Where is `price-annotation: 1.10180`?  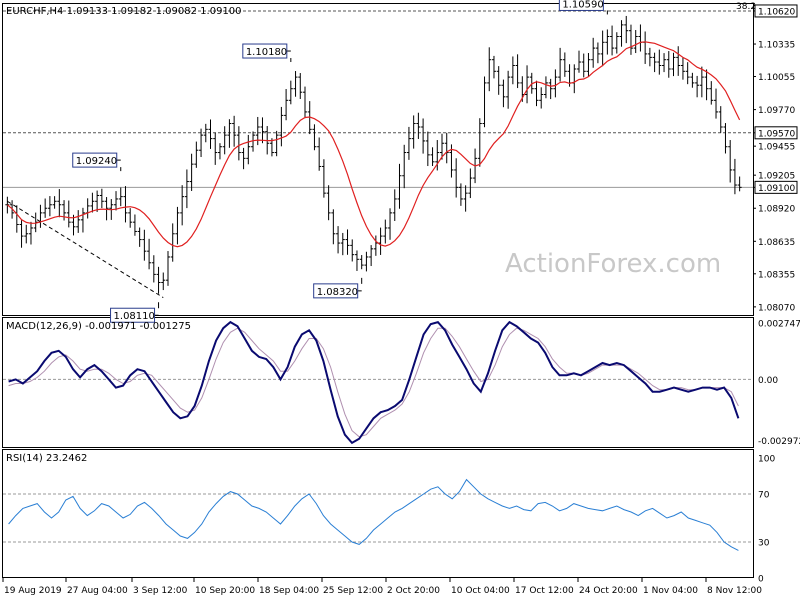
price-annotation: 1.10180 is located at coordinates (267, 53).